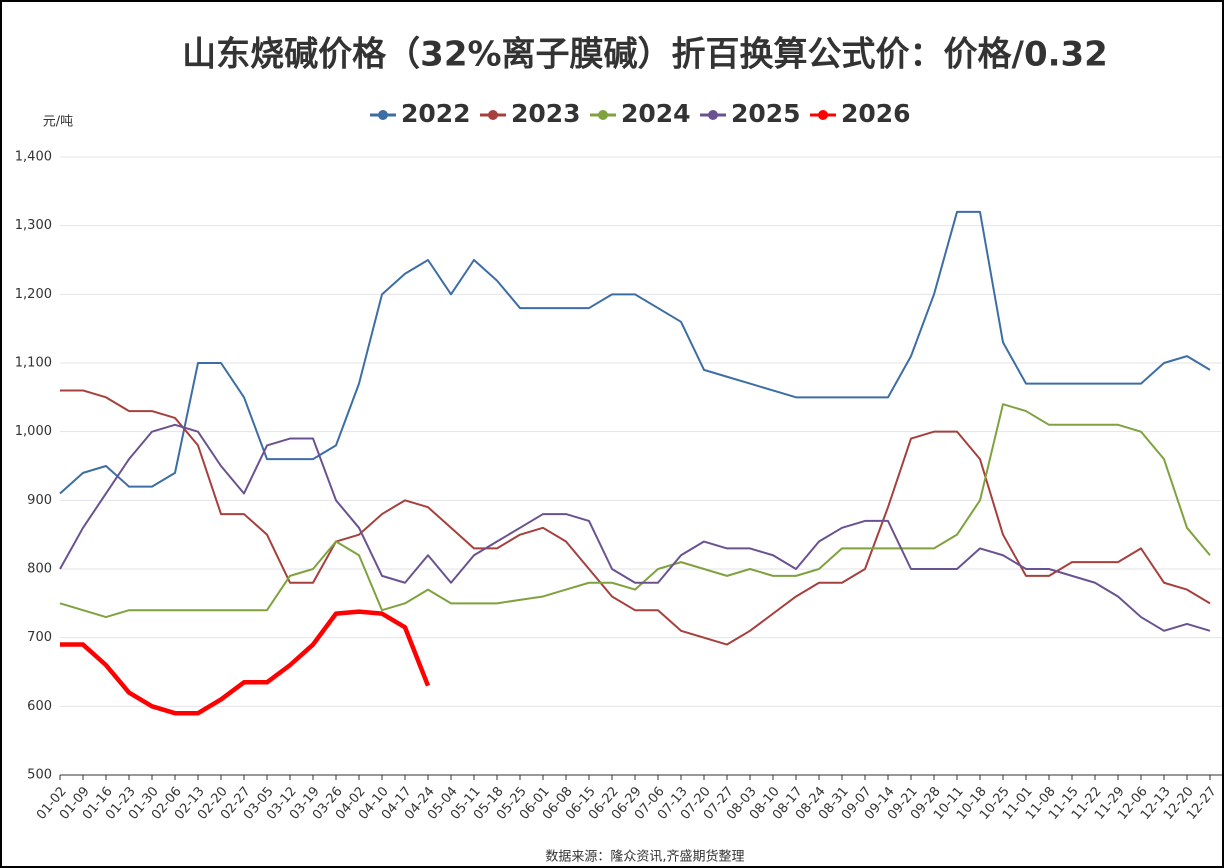 Image resolution: width=1224 pixels, height=868 pixels. Describe the element at coordinates (39, 706) in the screenshot. I see `y-tick-label: 600` at that location.